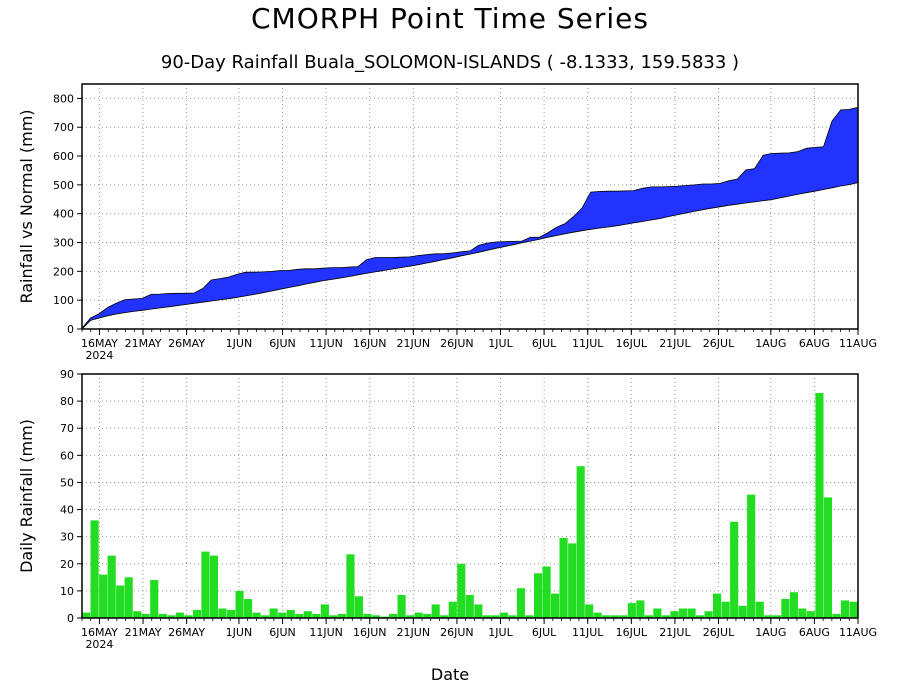 The width and height of the screenshot is (900, 700). I want to click on y-tick-label: 400, so click(63, 214).